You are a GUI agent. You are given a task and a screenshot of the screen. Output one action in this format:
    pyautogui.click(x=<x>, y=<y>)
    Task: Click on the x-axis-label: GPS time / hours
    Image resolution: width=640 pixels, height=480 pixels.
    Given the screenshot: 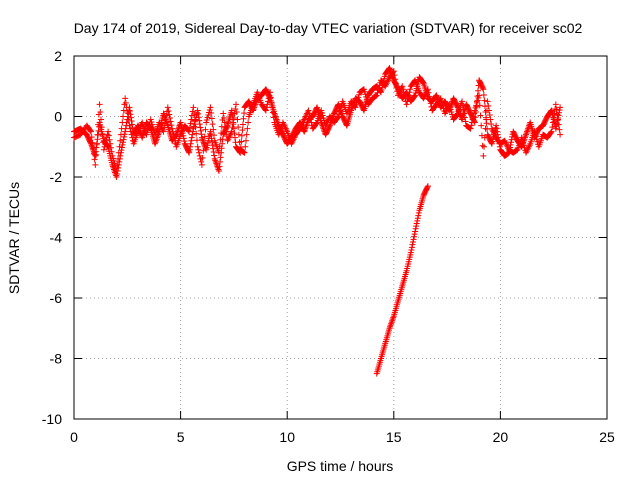 What is the action you would take?
    pyautogui.click(x=340, y=466)
    